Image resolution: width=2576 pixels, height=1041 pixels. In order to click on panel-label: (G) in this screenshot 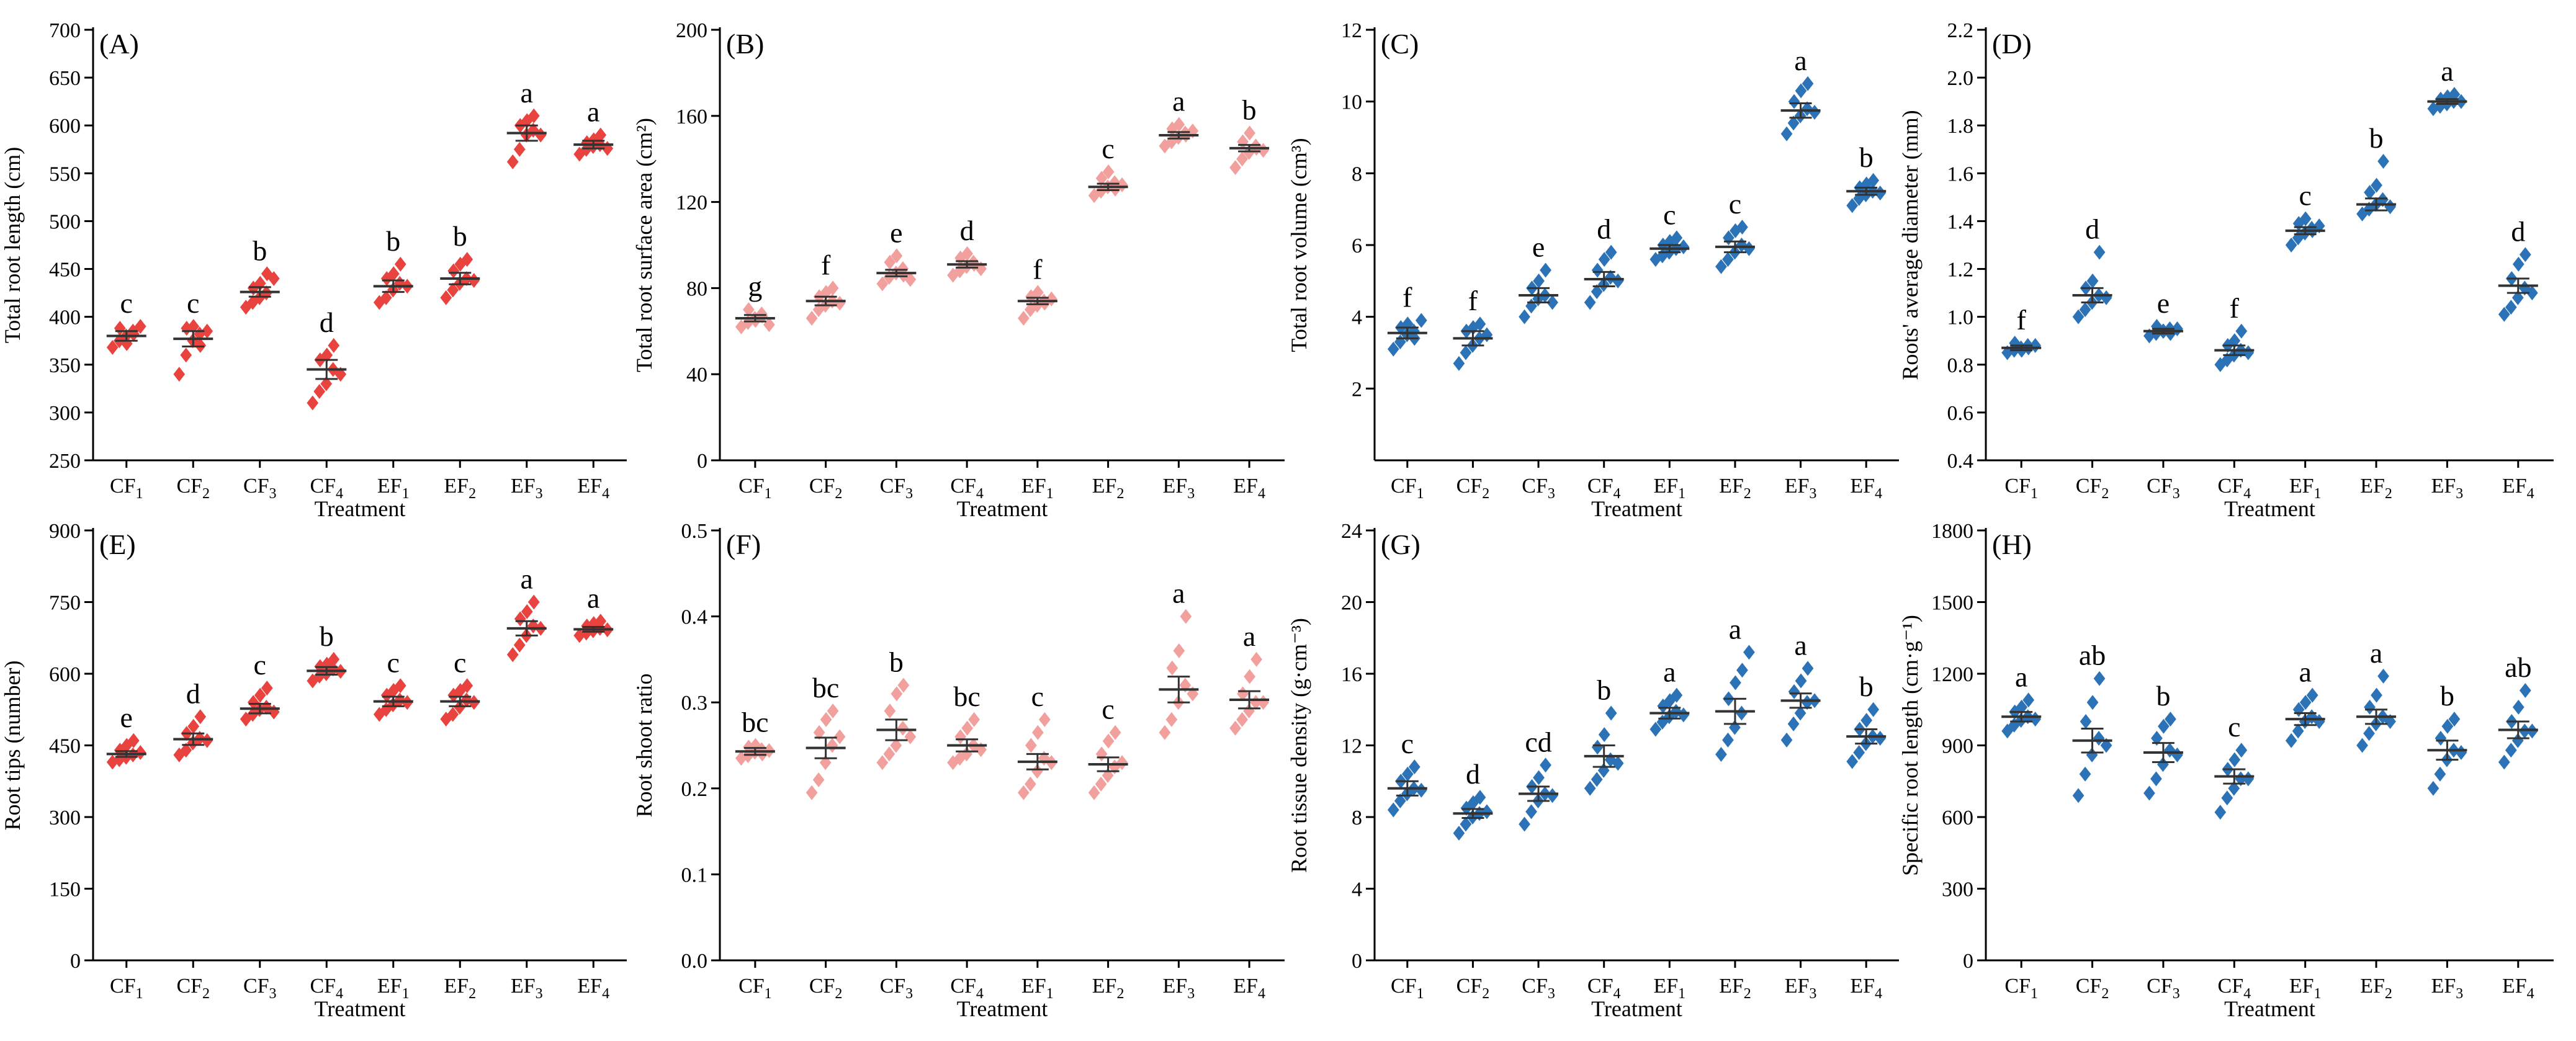, I will do `click(1400, 544)`.